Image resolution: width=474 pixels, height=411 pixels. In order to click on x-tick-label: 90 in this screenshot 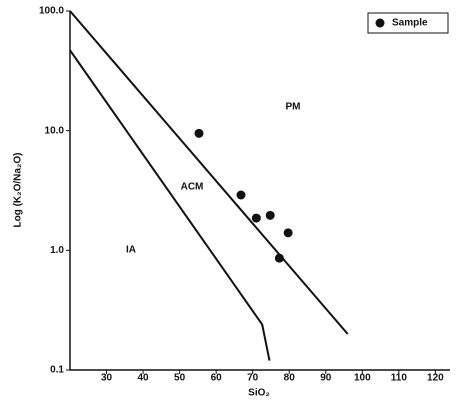, I will do `click(326, 378)`.